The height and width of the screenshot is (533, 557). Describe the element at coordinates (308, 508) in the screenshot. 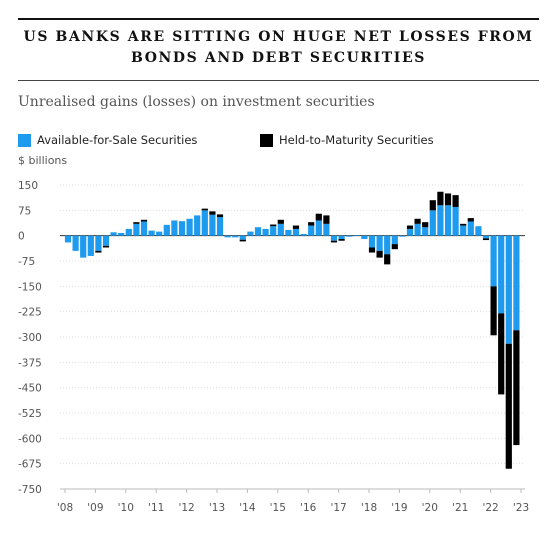

I see `x-tick-label: '16` at that location.